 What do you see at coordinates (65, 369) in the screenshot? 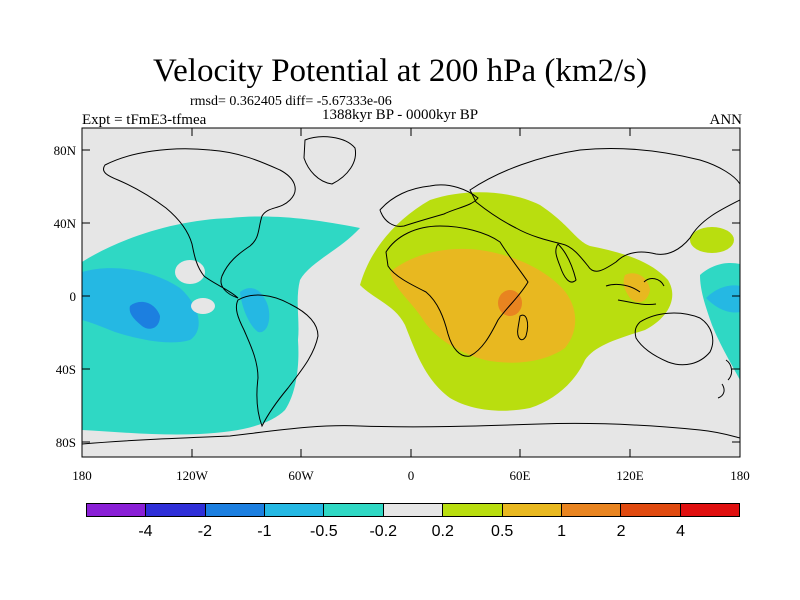
I see `y-tick-40s: 40S` at bounding box center [65, 369].